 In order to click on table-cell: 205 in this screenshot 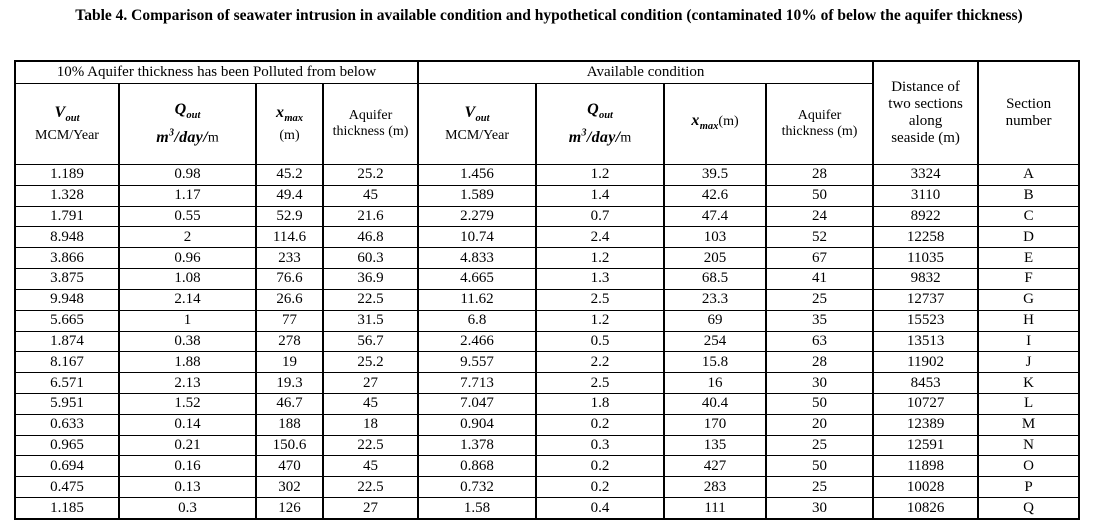, I will do `click(715, 258)`.